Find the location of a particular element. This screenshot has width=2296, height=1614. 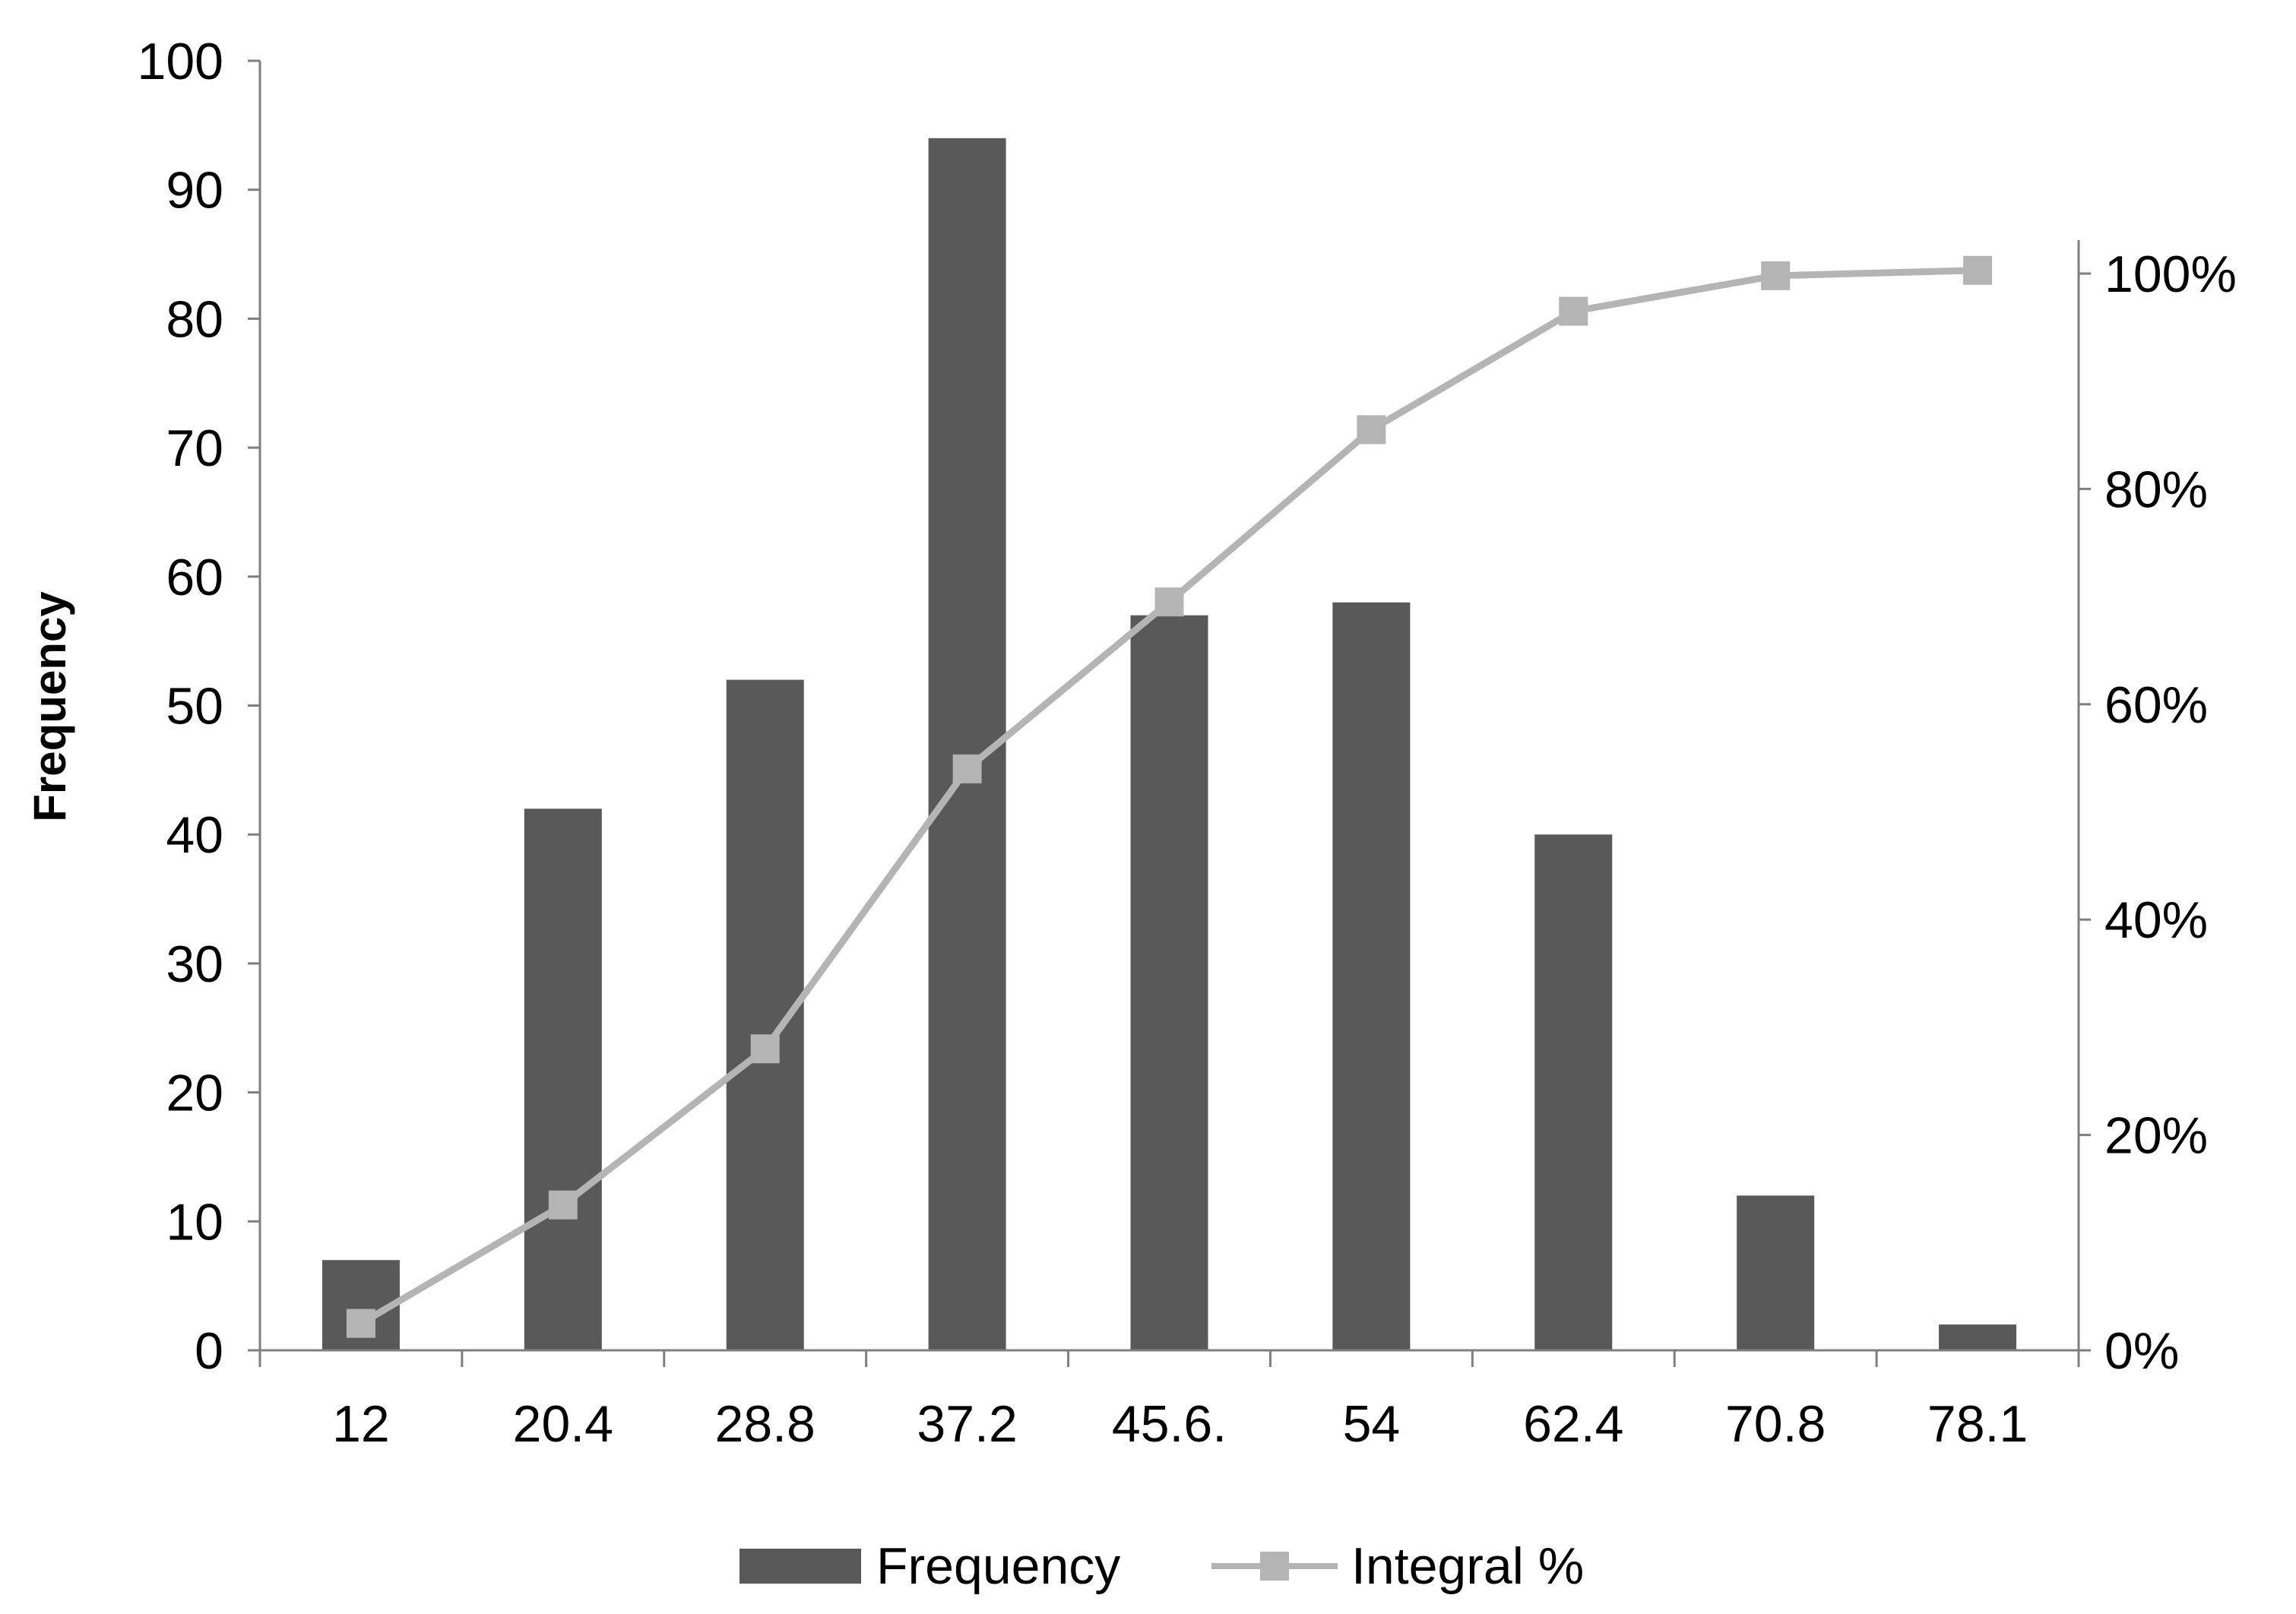

y-tick-label-50: 50 is located at coordinates (195, 707).